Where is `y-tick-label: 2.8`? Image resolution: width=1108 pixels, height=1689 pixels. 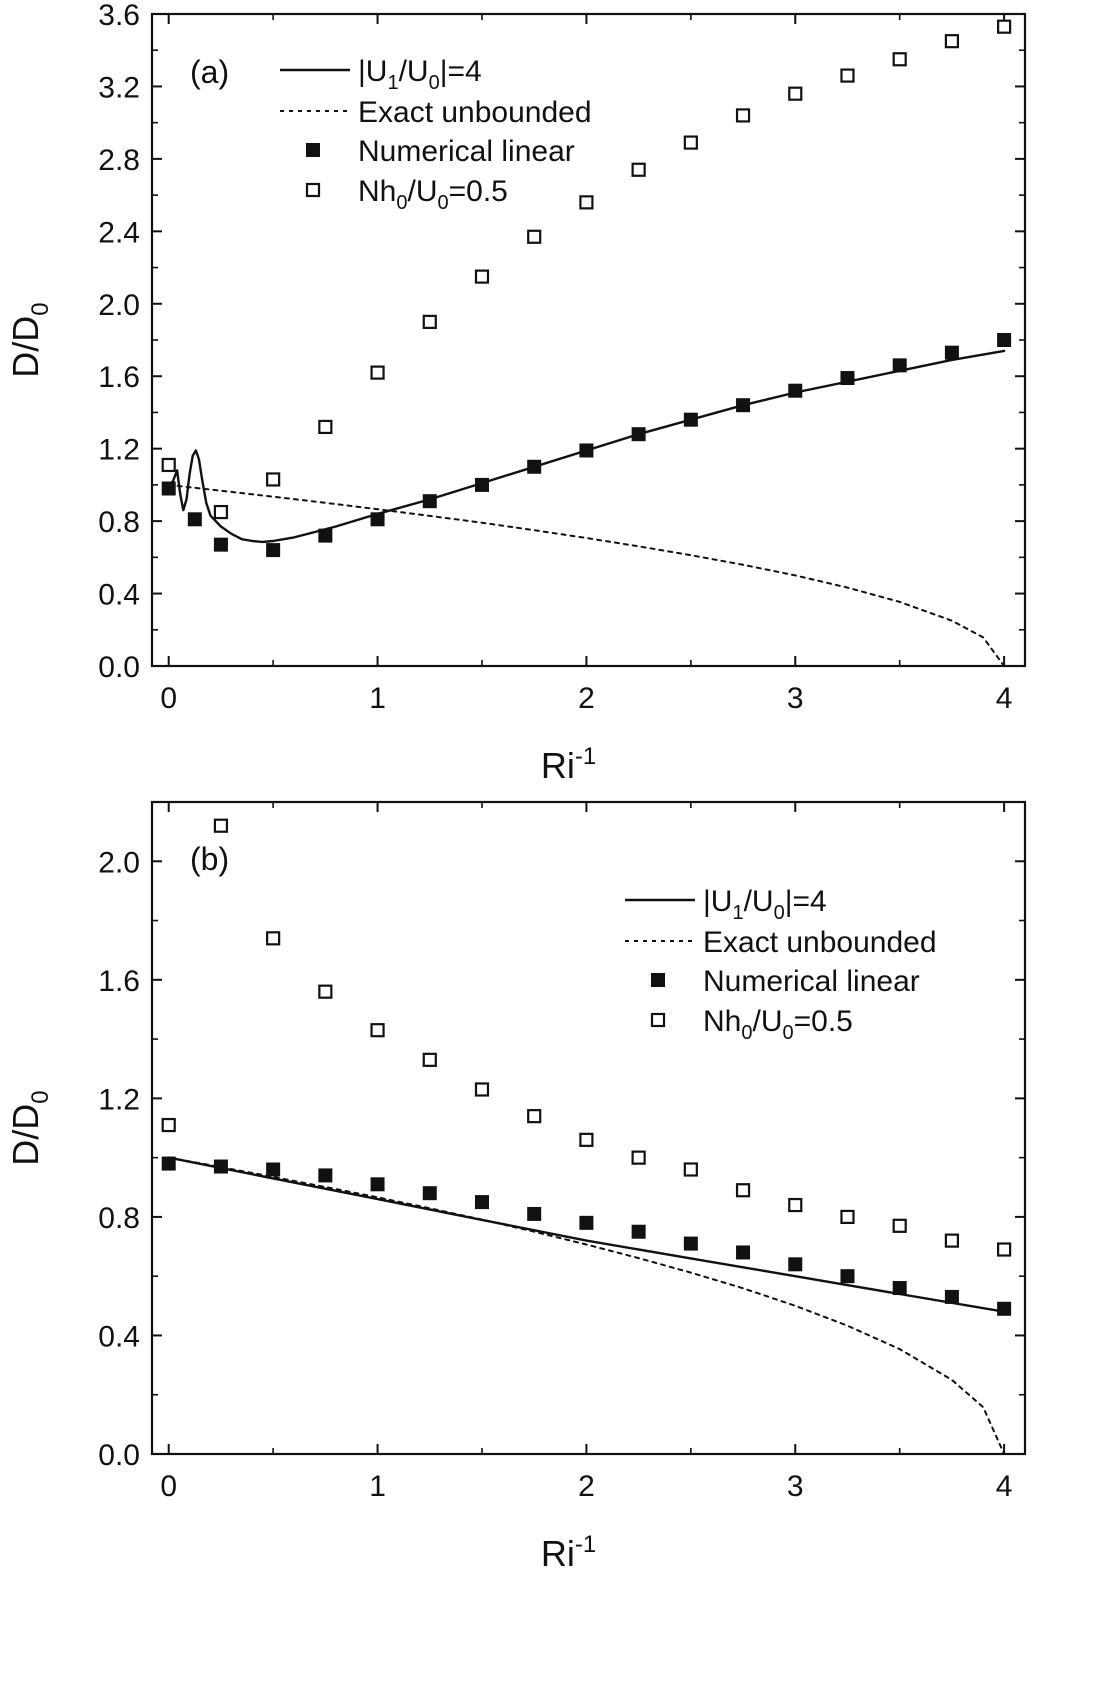
y-tick-label: 2.8 is located at coordinates (119, 160).